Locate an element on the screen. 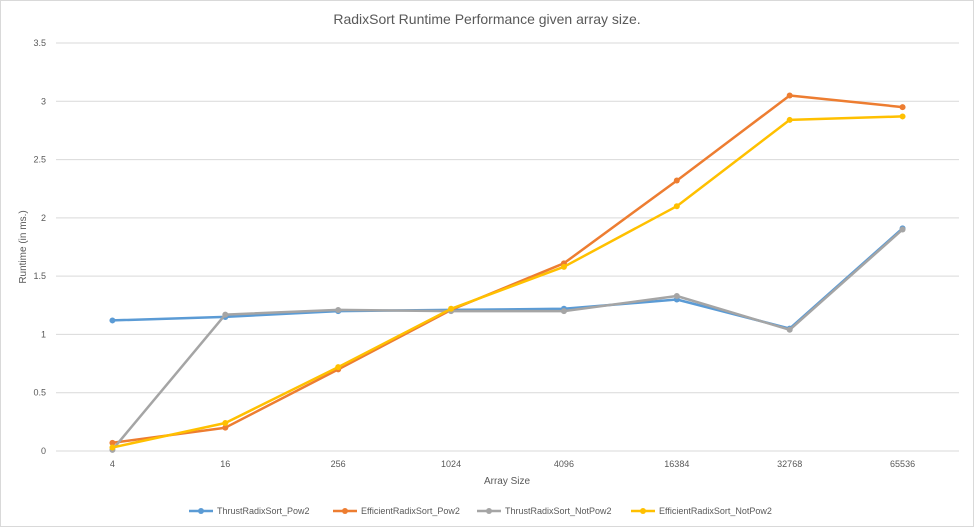  x-tick-label: 32768 is located at coordinates (789, 464).